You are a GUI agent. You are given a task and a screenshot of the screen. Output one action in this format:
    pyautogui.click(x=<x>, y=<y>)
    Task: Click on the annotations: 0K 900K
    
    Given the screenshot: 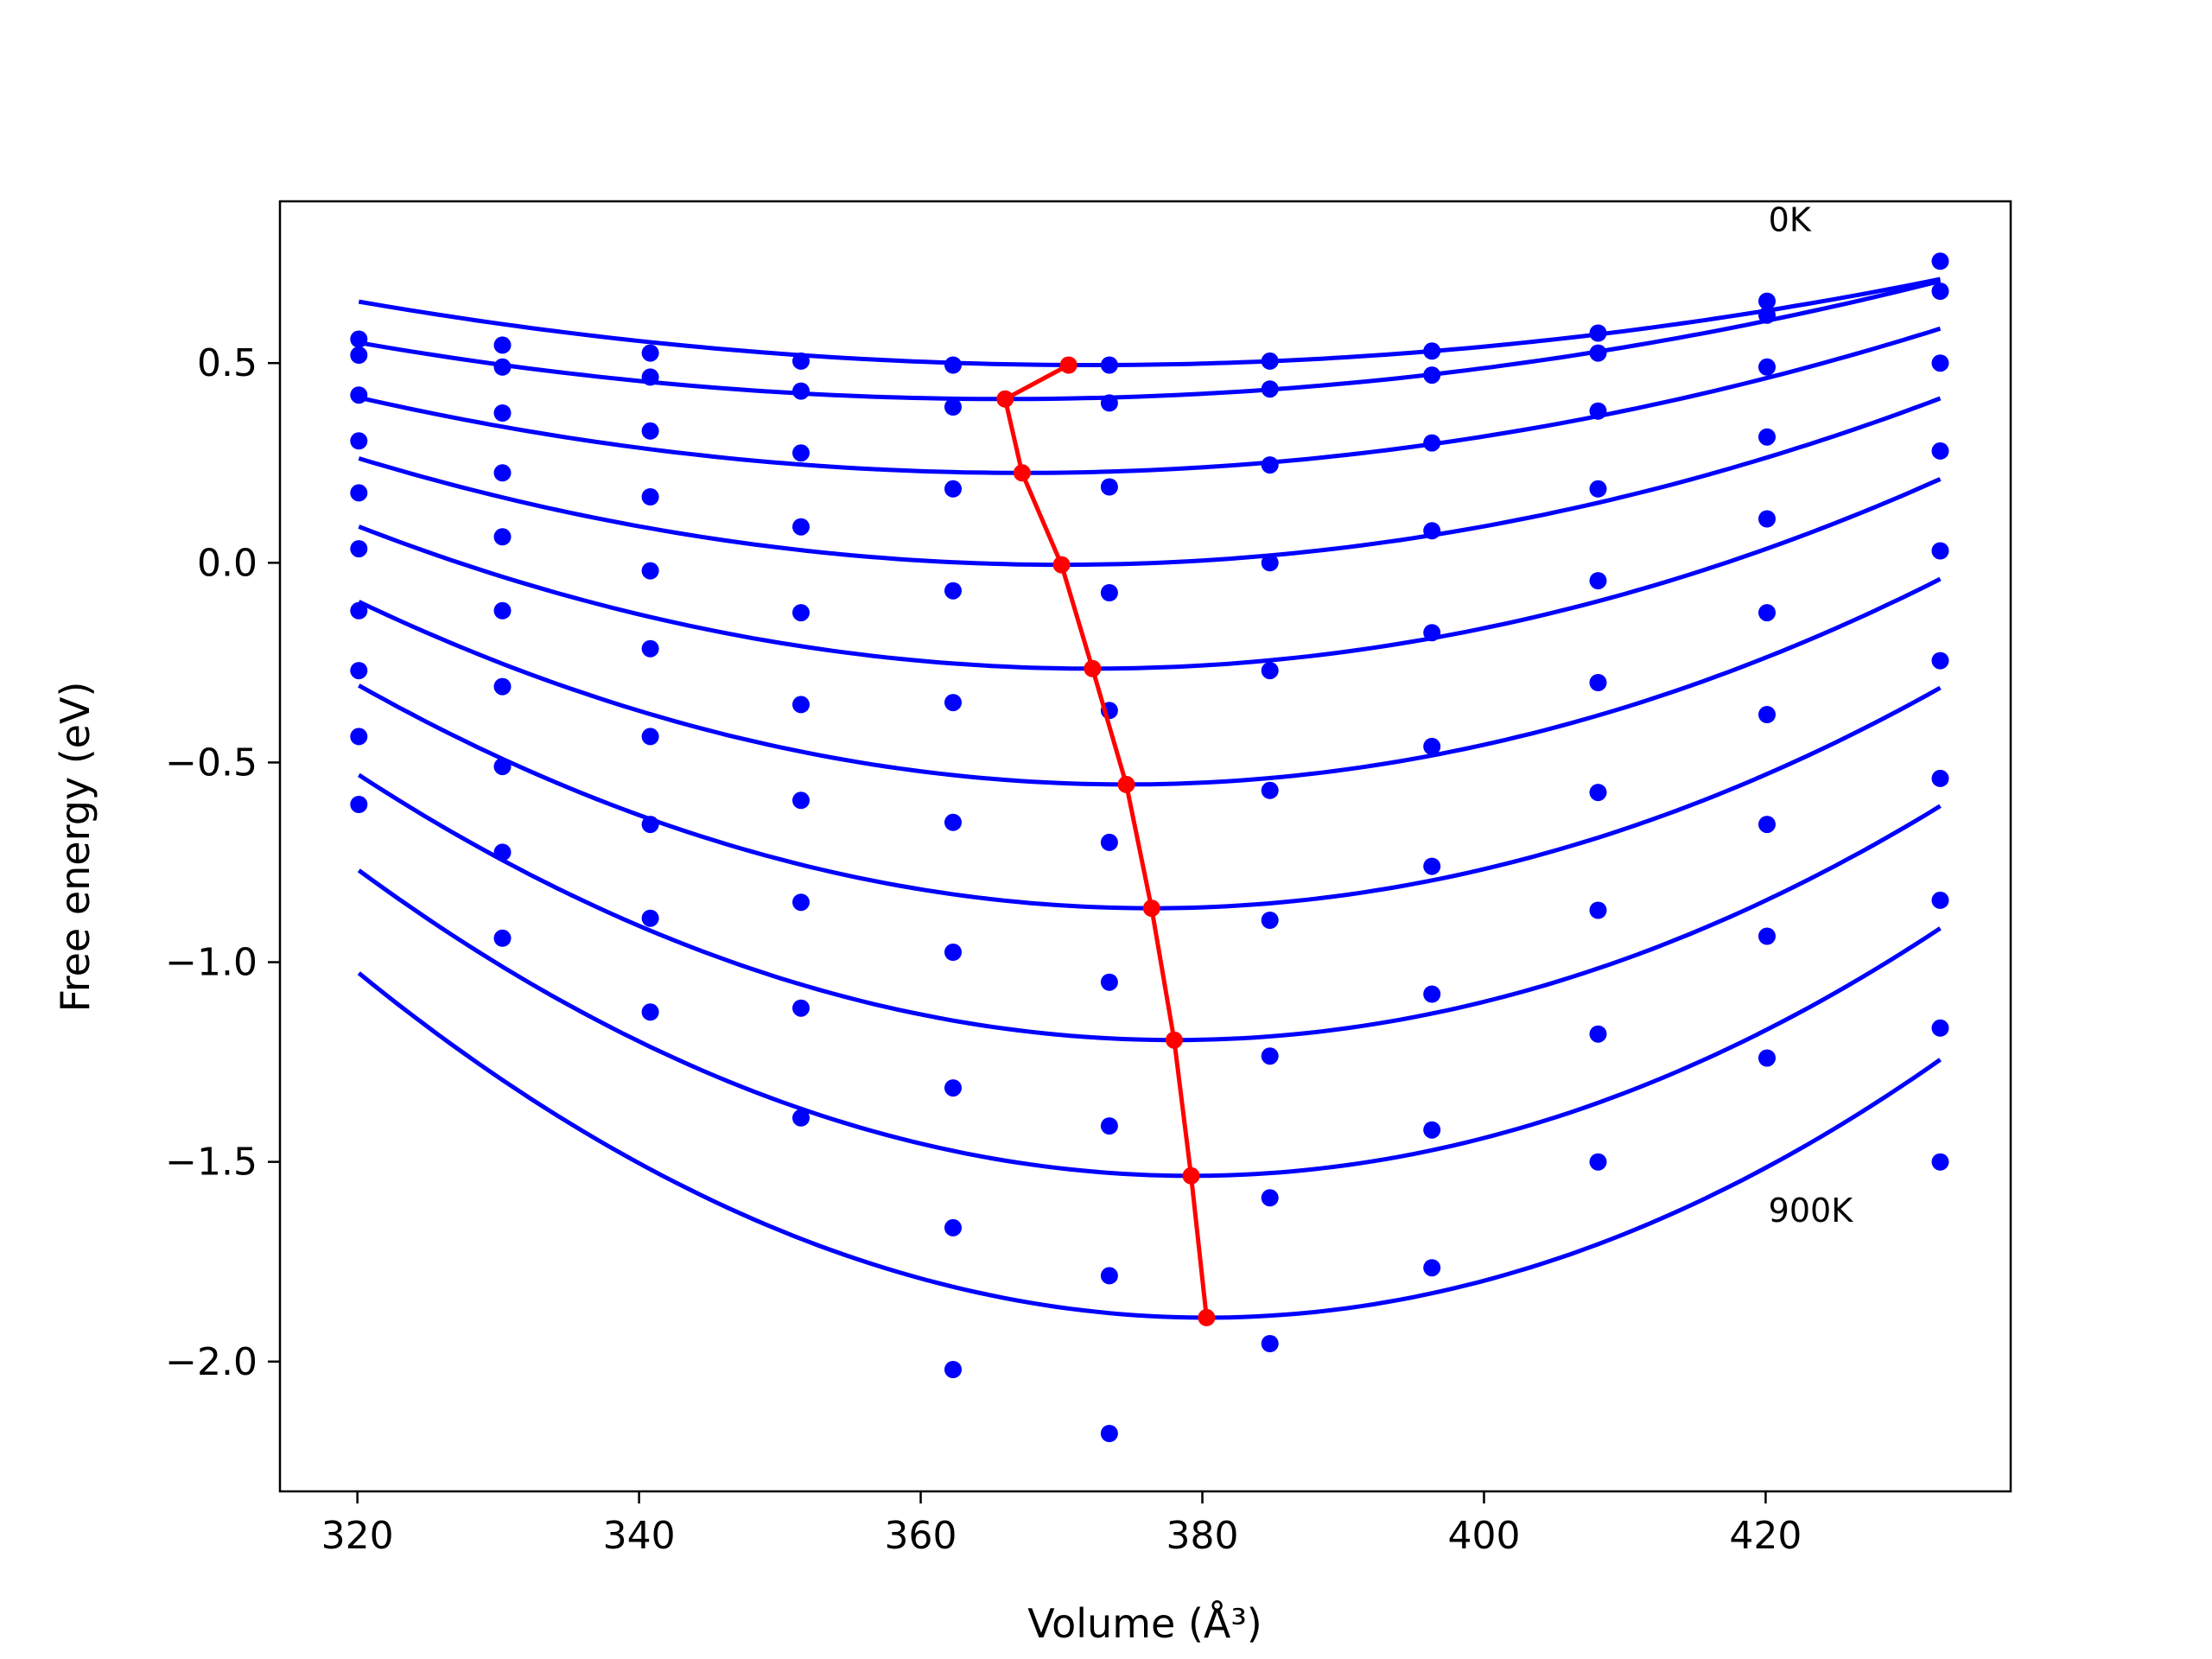 What is the action you would take?
    pyautogui.click(x=1811, y=715)
    